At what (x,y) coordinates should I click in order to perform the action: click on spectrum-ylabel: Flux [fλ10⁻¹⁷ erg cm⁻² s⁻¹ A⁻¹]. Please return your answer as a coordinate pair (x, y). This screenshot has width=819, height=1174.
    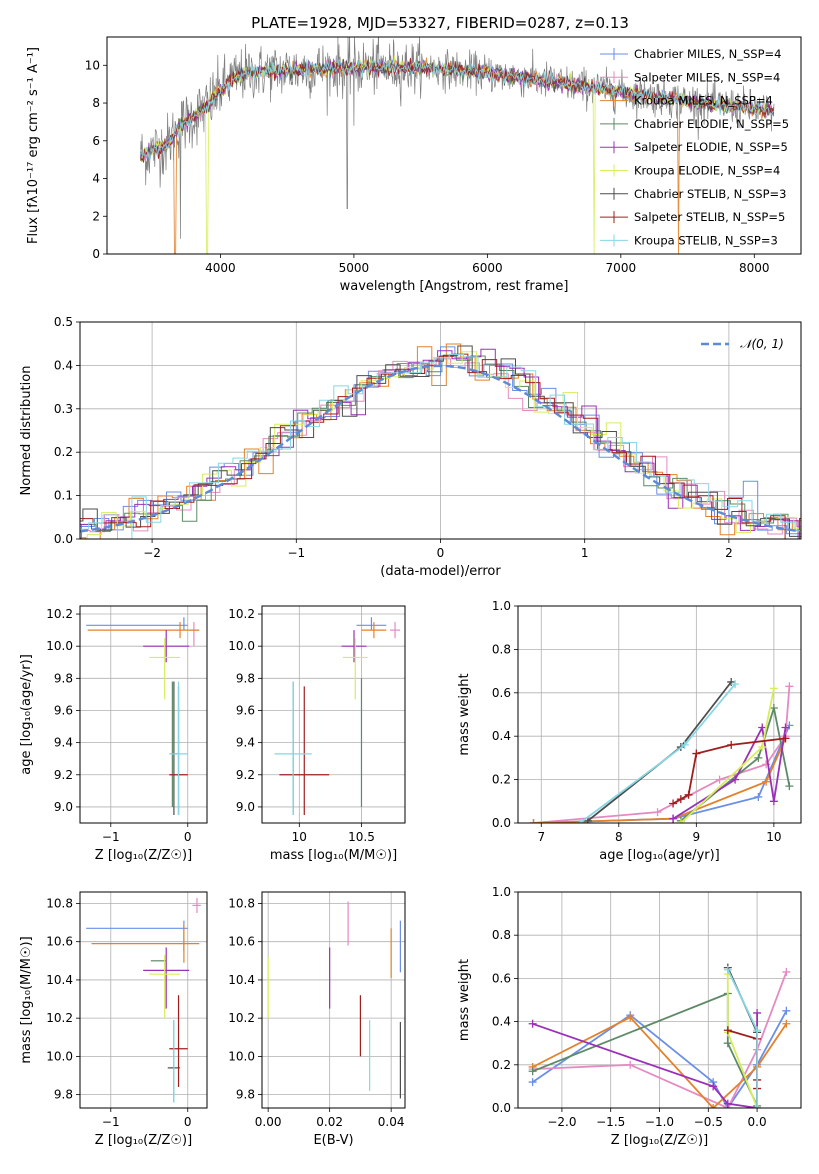
    Looking at the image, I should click on (33, 145).